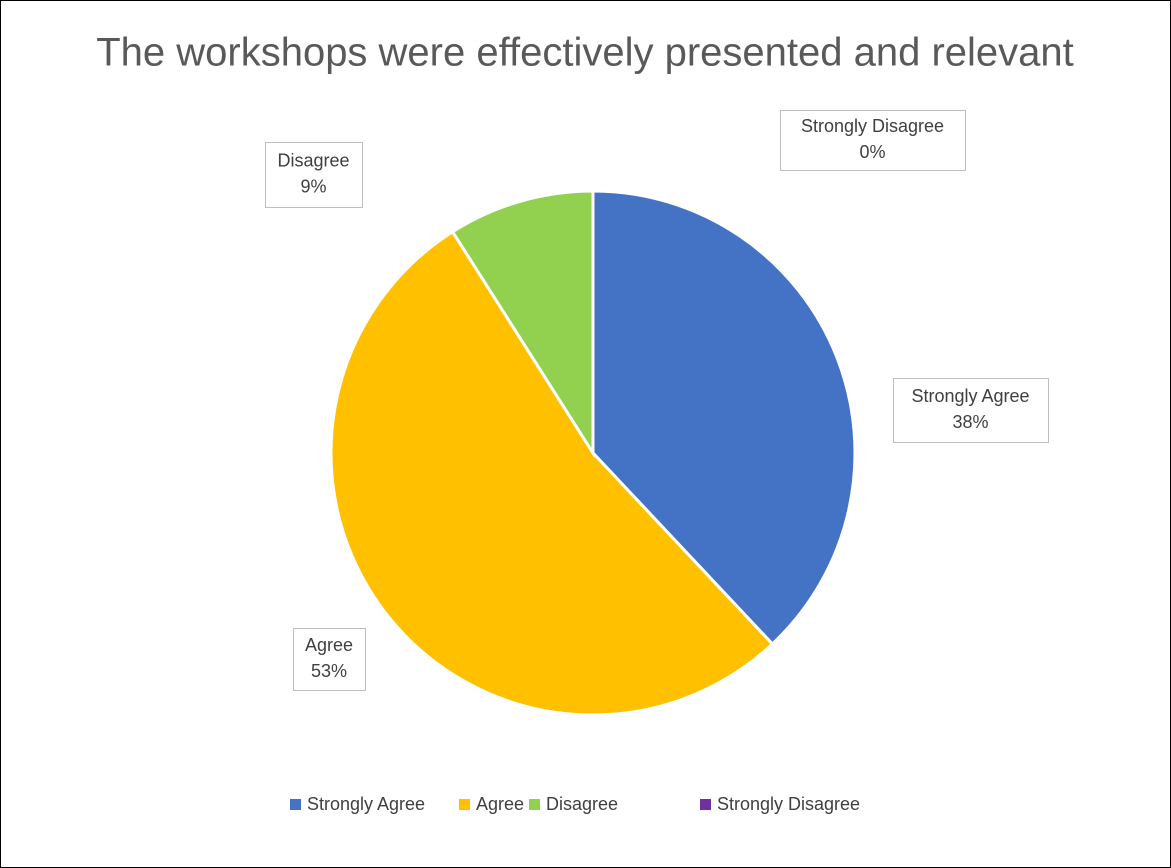 The width and height of the screenshot is (1171, 868). What do you see at coordinates (329, 645) in the screenshot?
I see `data-label-category: Agree` at bounding box center [329, 645].